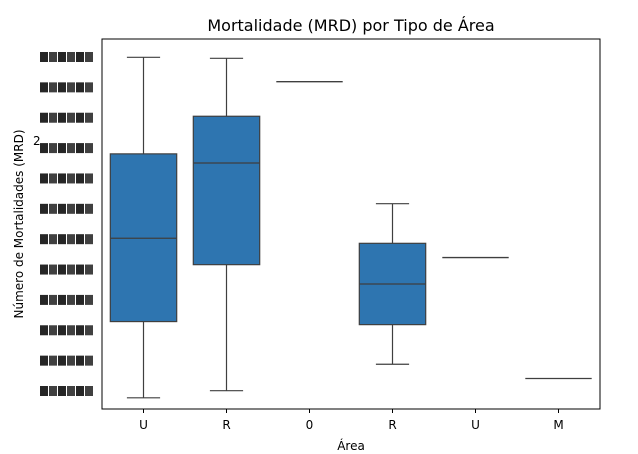 The height and width of the screenshot is (454, 638). What do you see at coordinates (19, 224) in the screenshot?
I see `y-axis-label: Número de Mortalidades (MRD)` at bounding box center [19, 224].